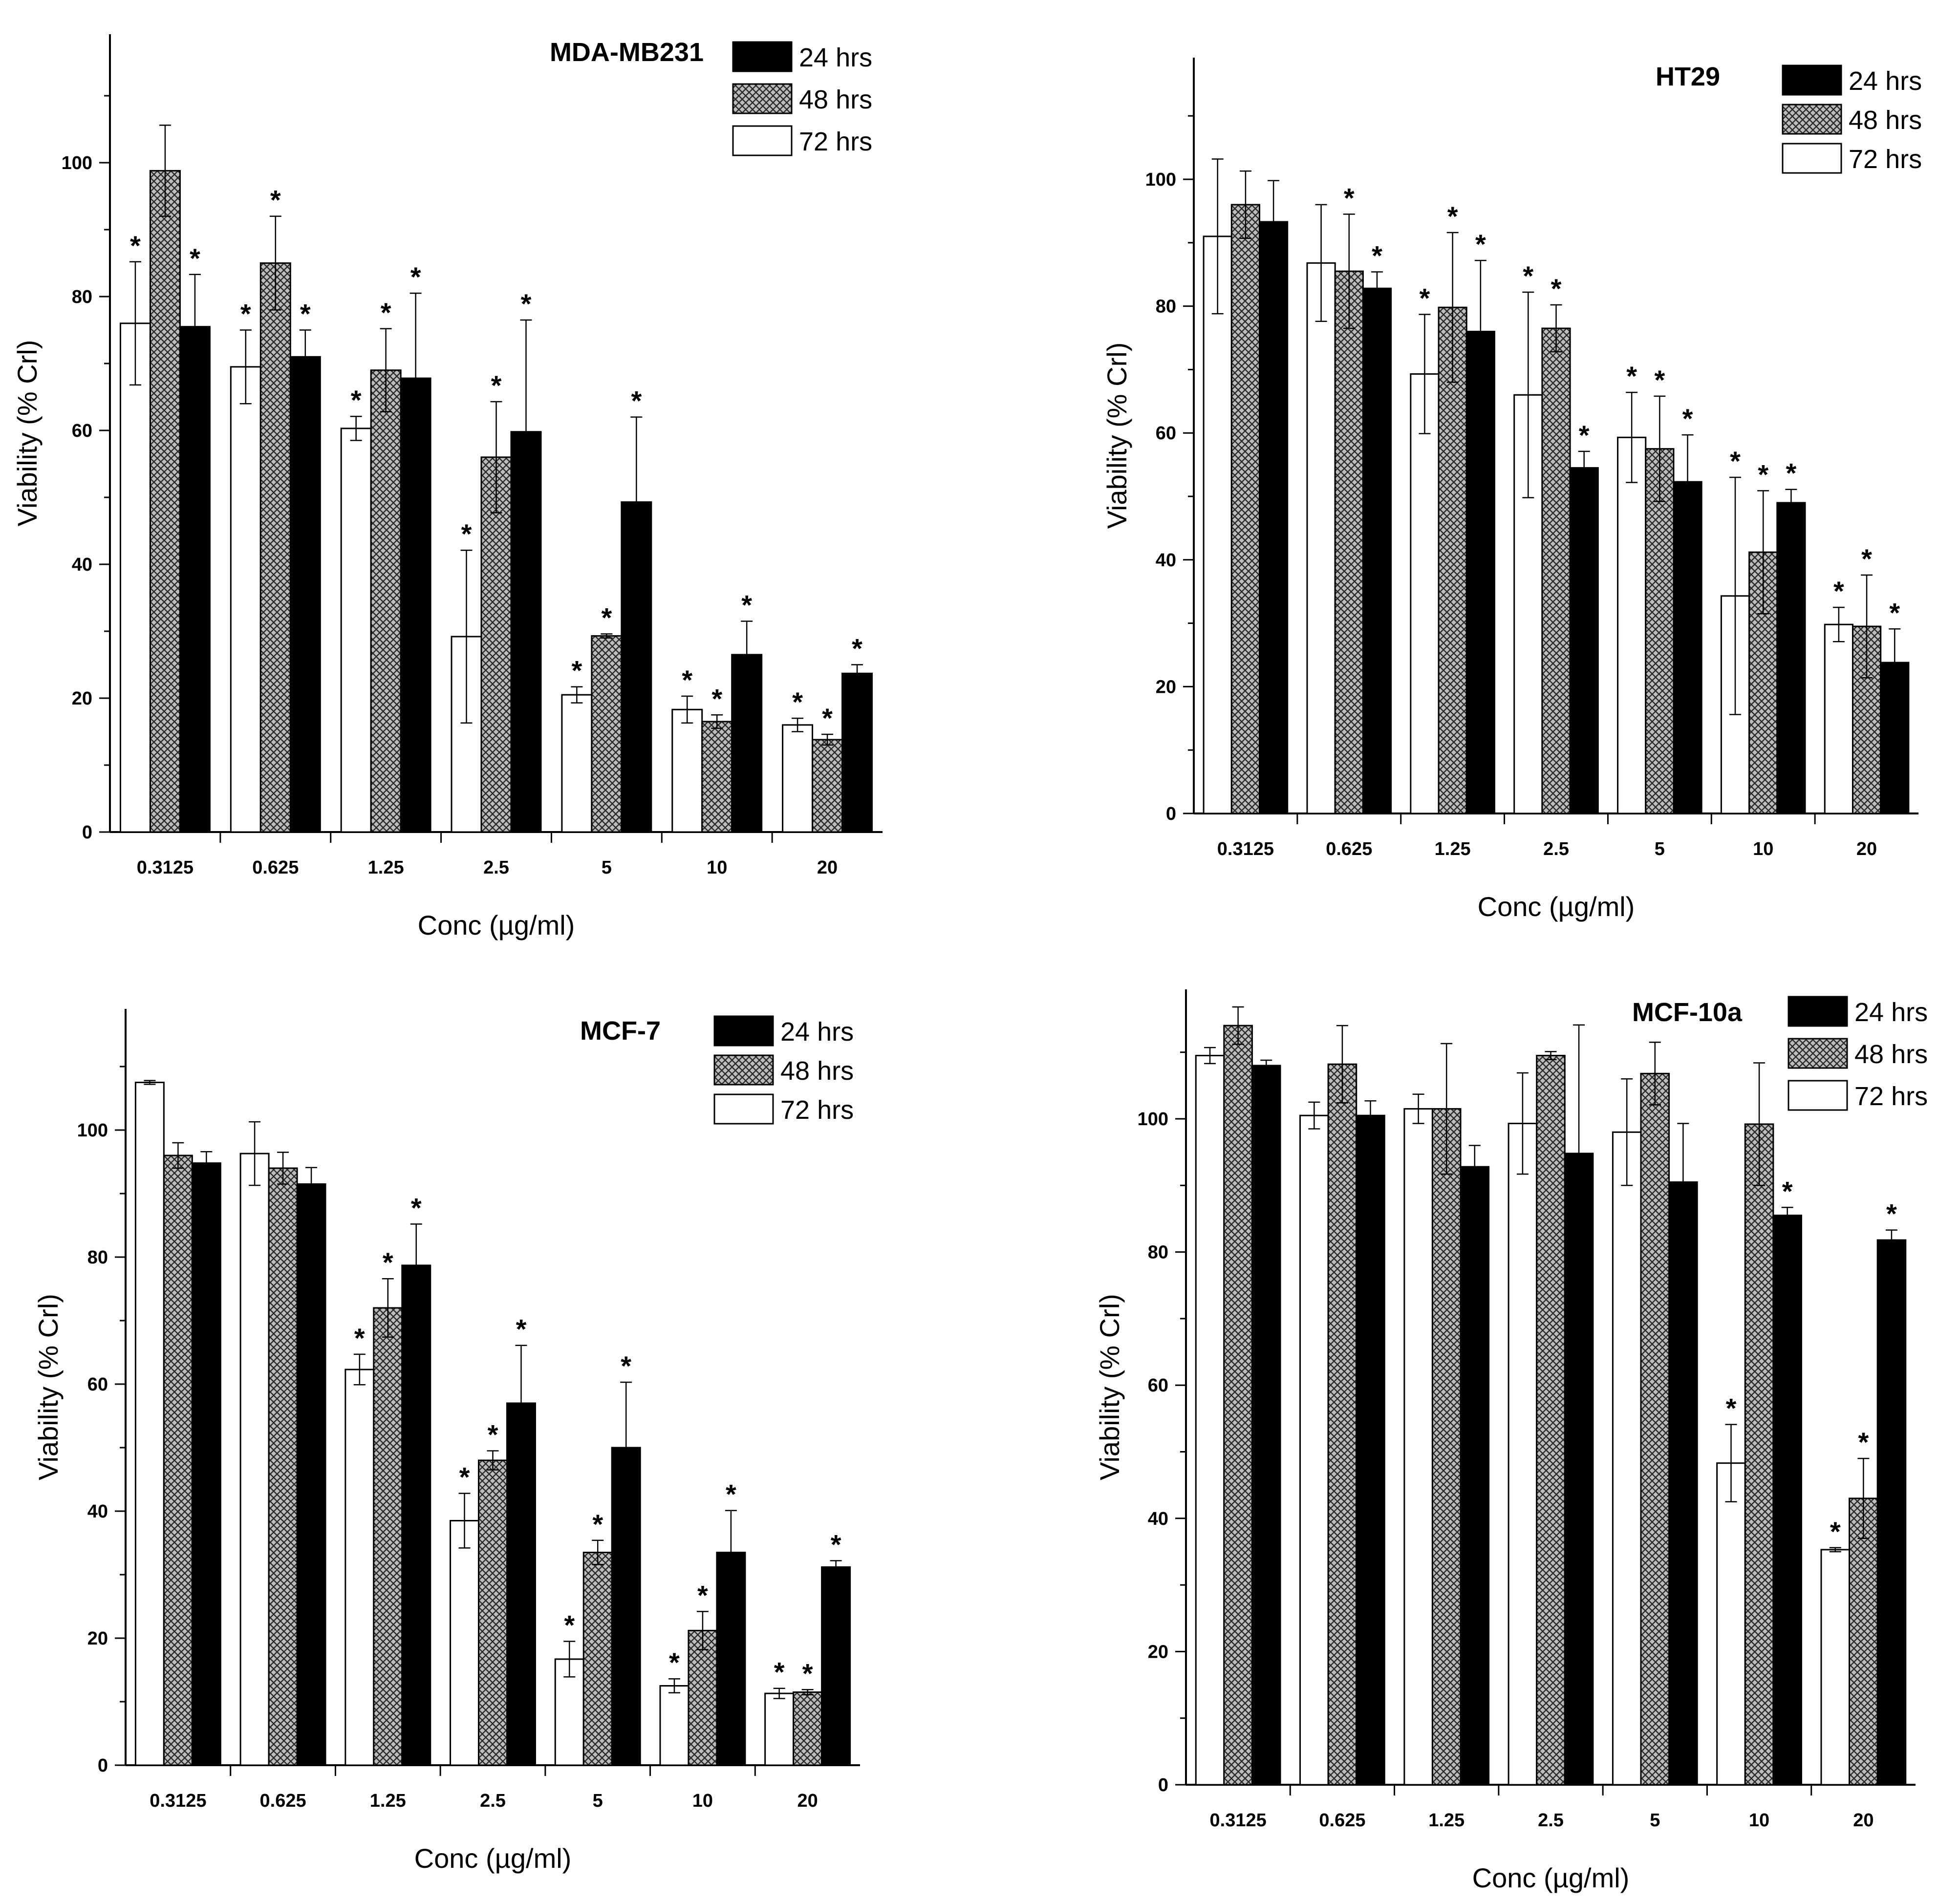 Image resolution: width=1960 pixels, height=1902 pixels. What do you see at coordinates (388, 1801) in the screenshot?
I see `x-tick-label: 1.25` at bounding box center [388, 1801].